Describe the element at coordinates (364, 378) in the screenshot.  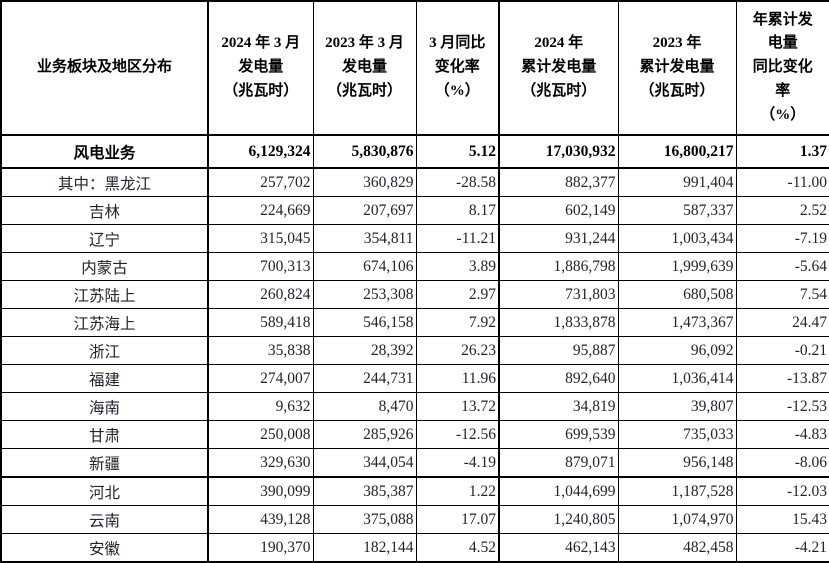
I see `value-cell: 244,731` at that location.